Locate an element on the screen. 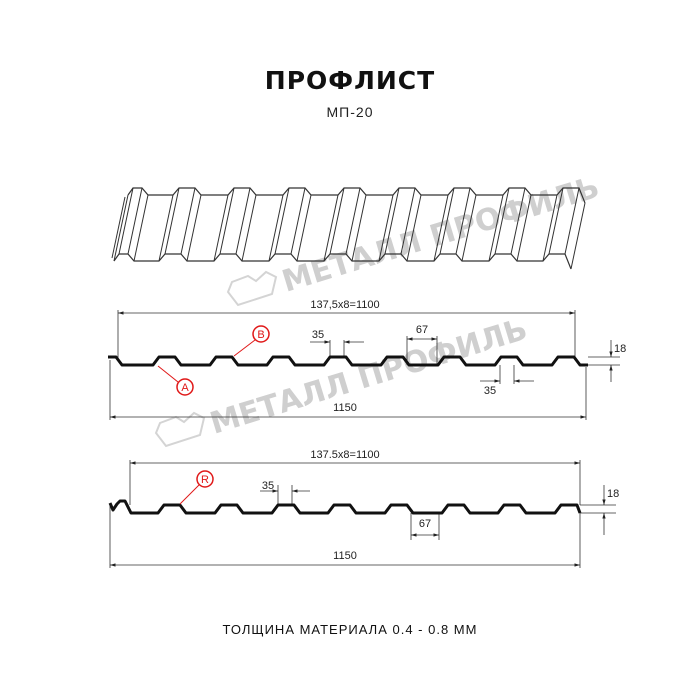 Image resolution: width=700 pixels, height=700 pixels. s2-crest-width-label: 35 is located at coordinates (268, 486).